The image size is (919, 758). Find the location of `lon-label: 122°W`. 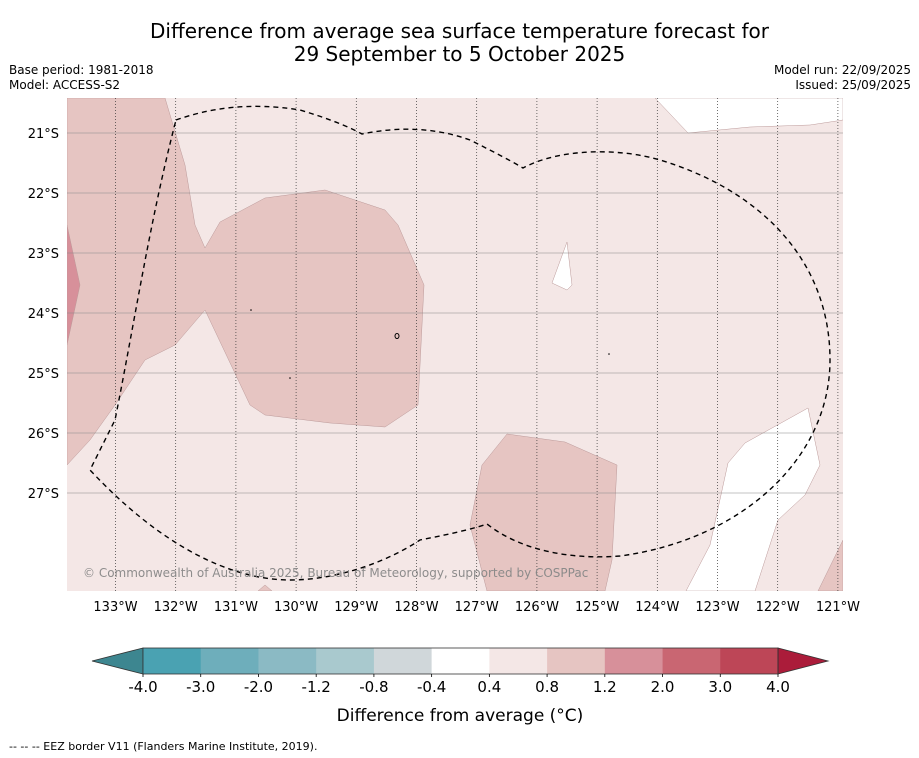

lon-label: 122°W is located at coordinates (778, 607).